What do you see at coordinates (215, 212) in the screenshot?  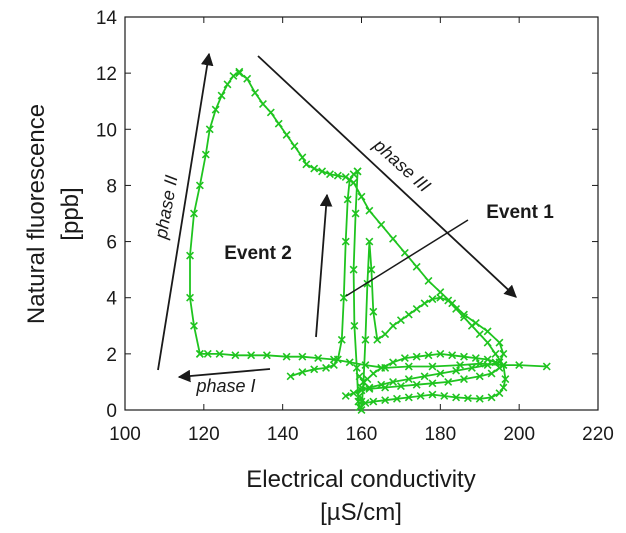 I see `series-phase-ii` at bounding box center [215, 212].